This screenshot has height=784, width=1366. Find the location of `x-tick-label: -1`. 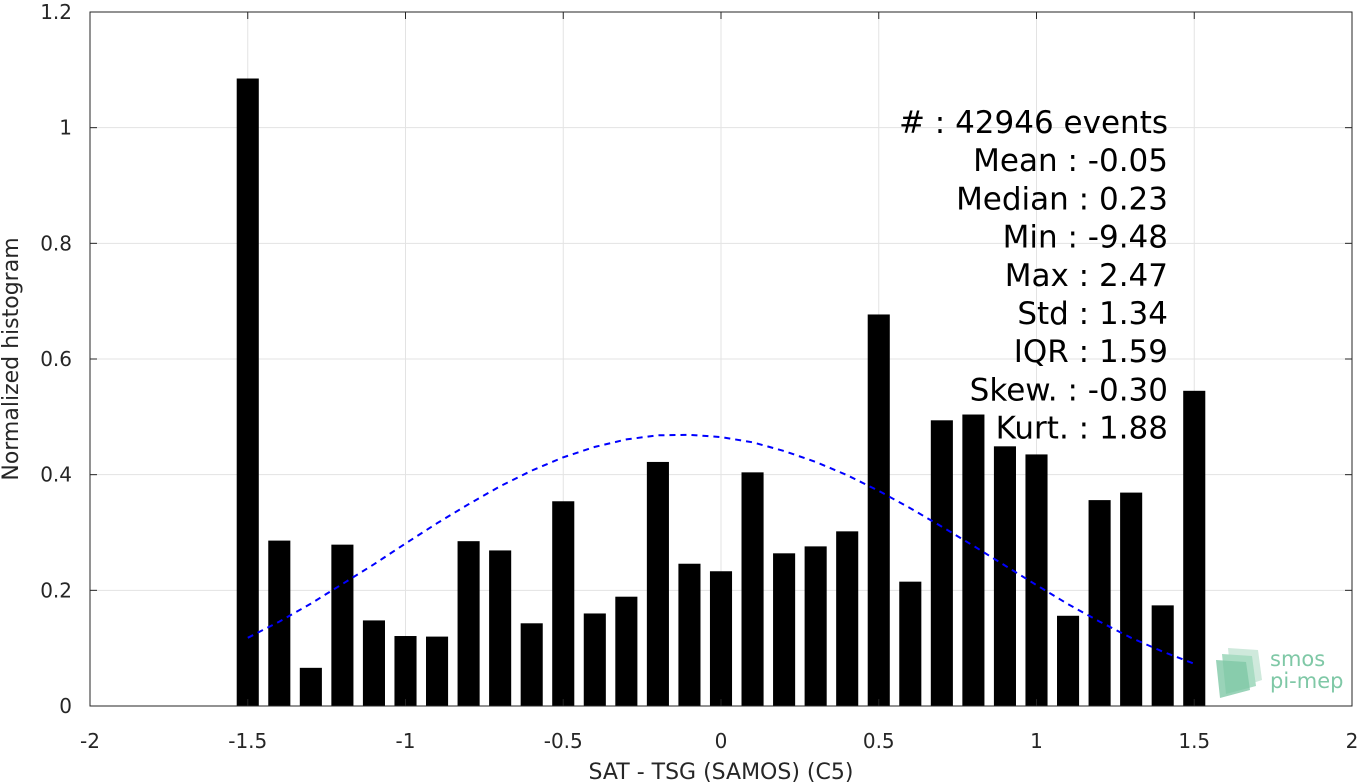

x-tick-label: -1 is located at coordinates (406, 741).